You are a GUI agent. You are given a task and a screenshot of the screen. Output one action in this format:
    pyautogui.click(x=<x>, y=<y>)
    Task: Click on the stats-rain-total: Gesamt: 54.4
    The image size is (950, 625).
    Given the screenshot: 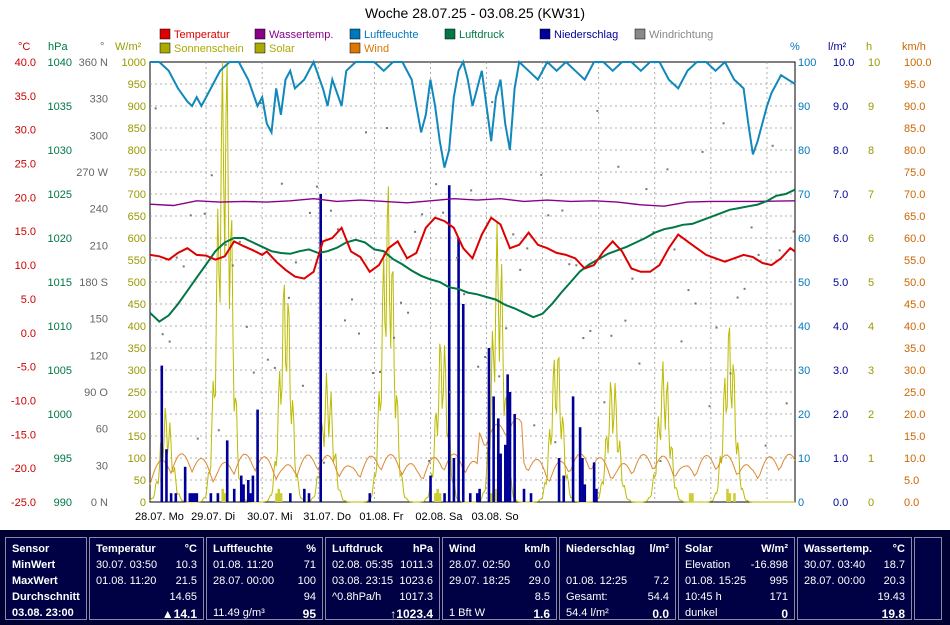 What is the action you would take?
    pyautogui.click(x=617, y=597)
    